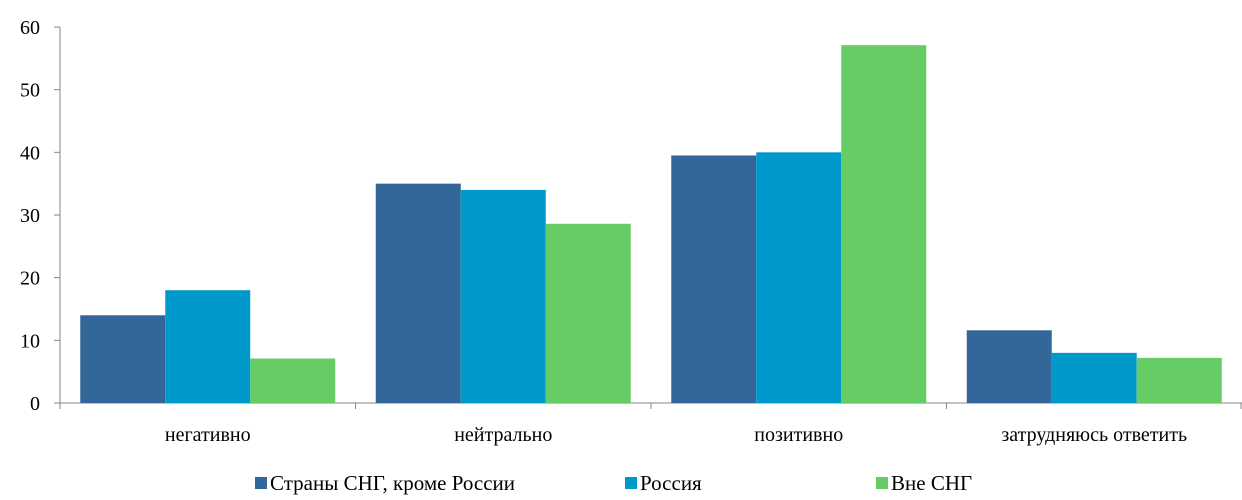 Image resolution: width=1242 pixels, height=500 pixels. I want to click on legend: Страны СНГ, кроме России Россия Вне СНГ, so click(613, 483).